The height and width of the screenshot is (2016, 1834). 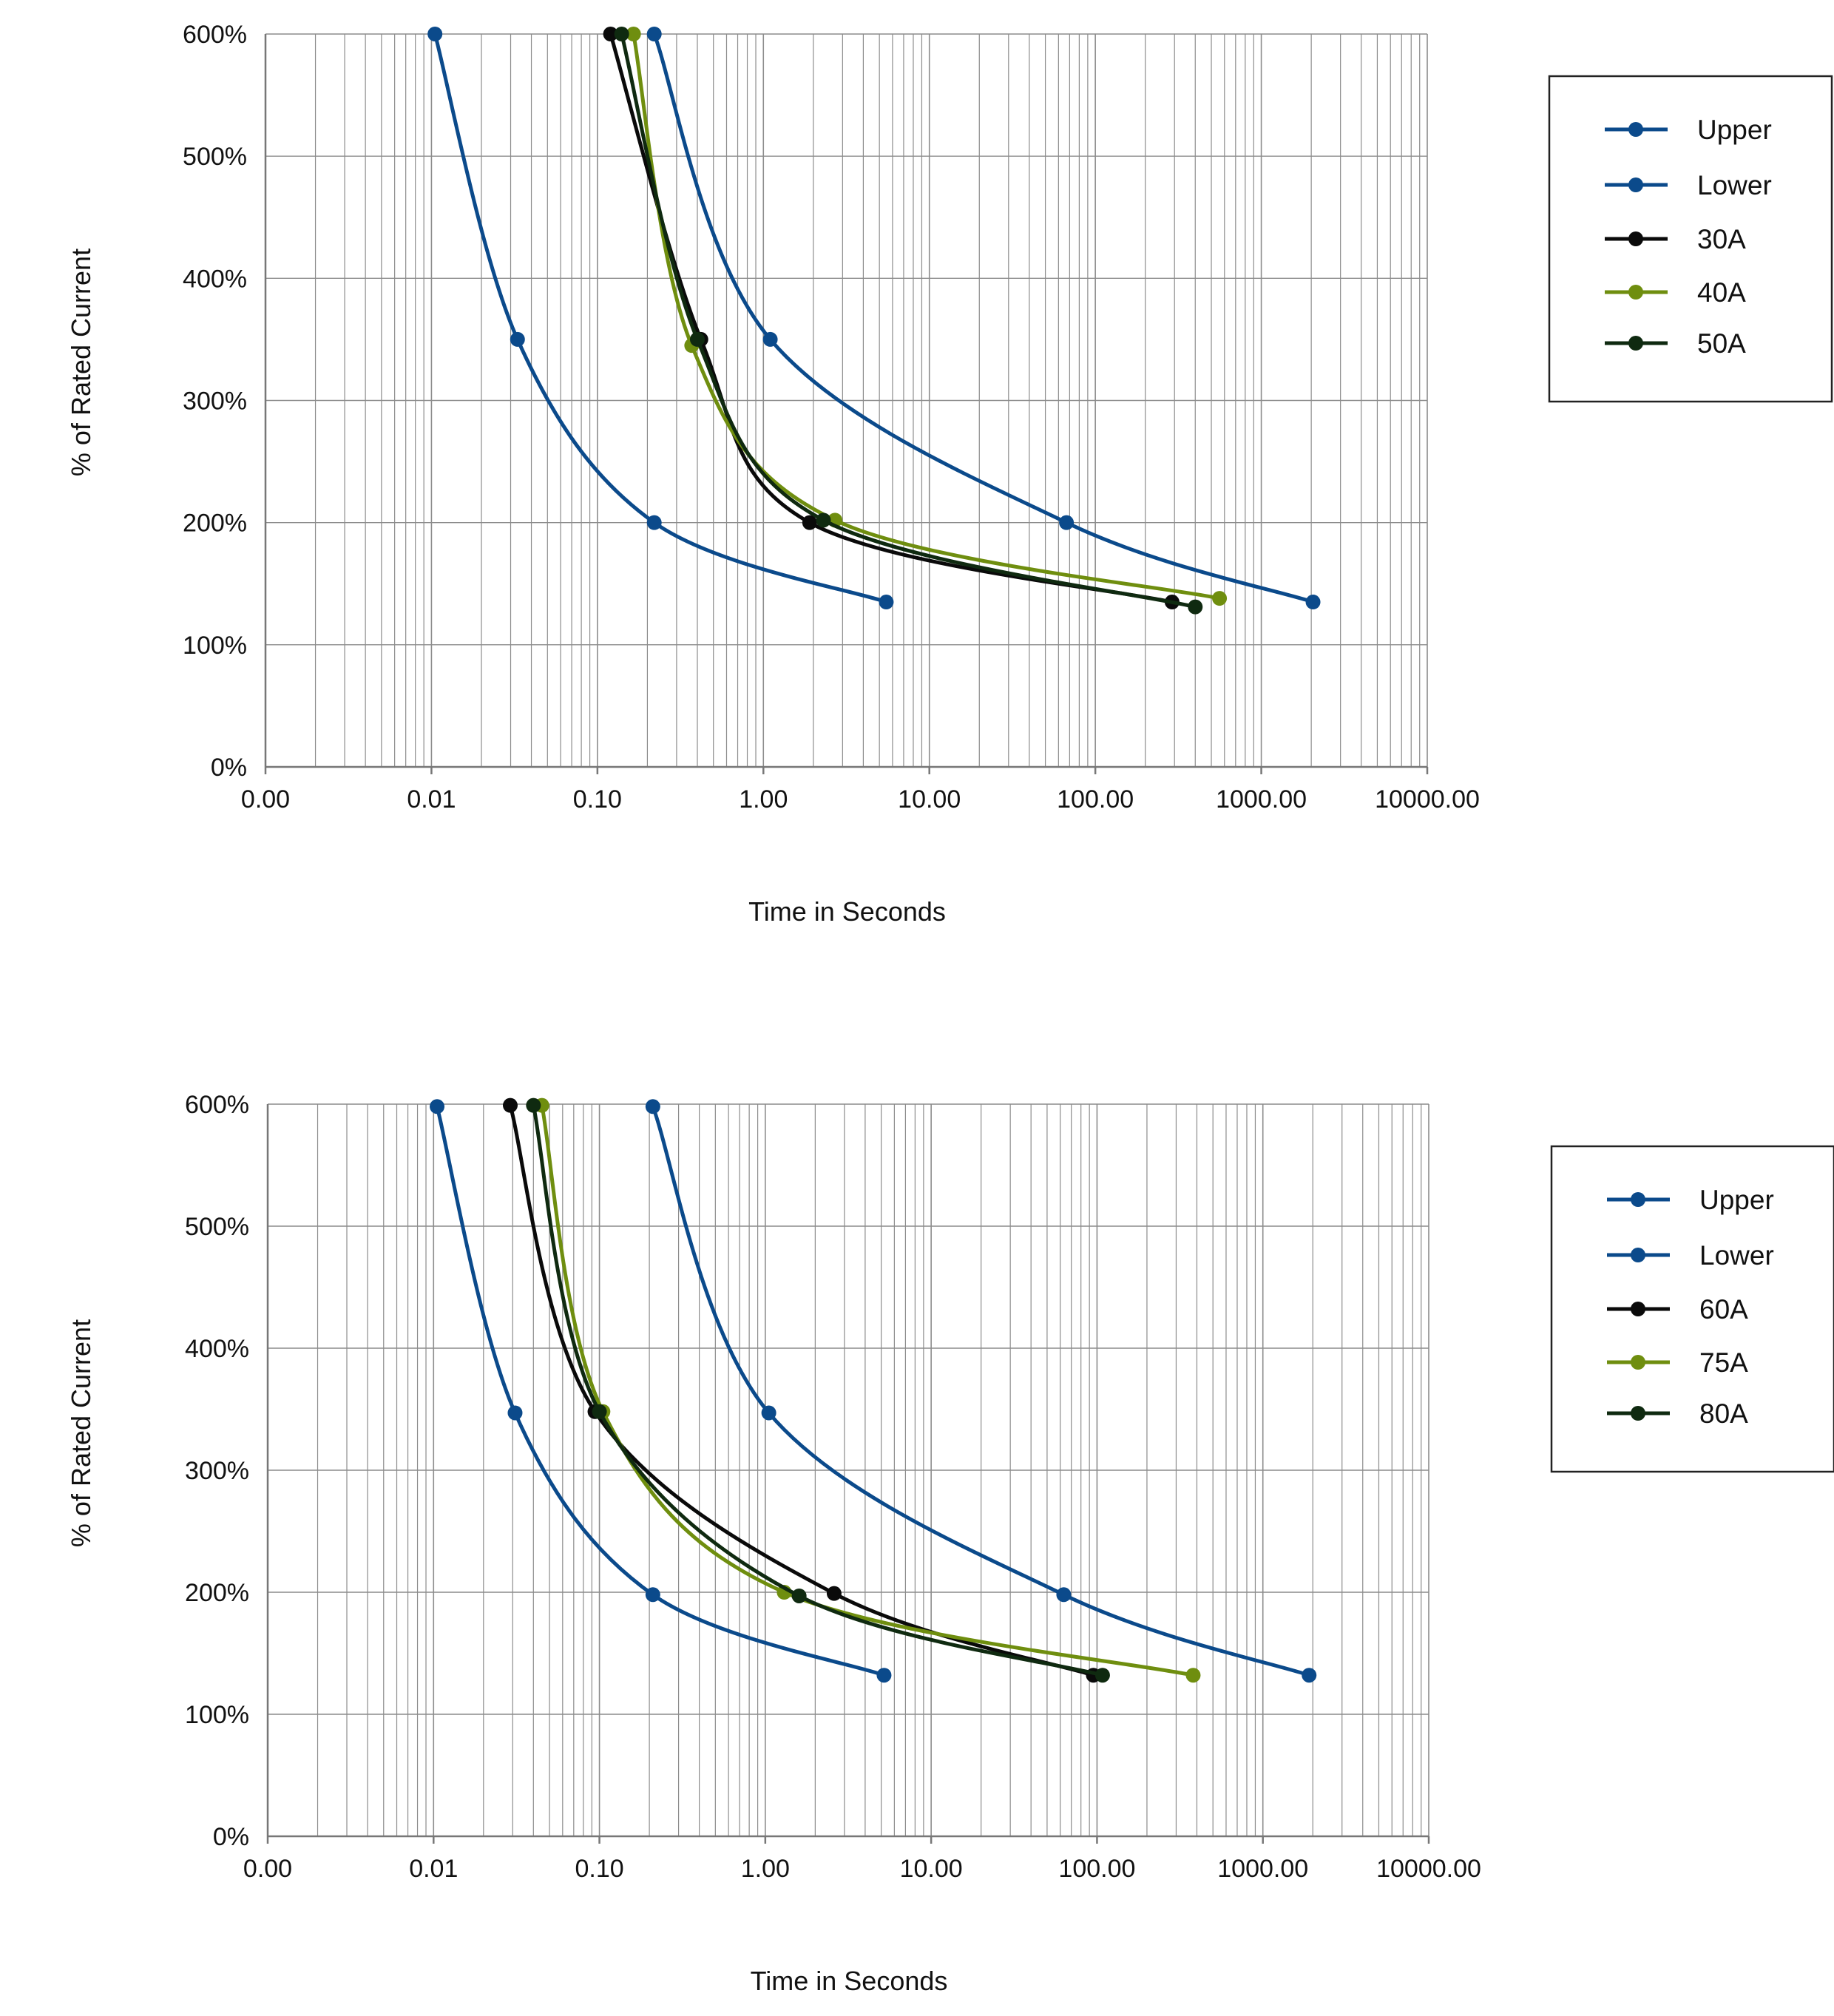 I want to click on series-line-60a, so click(x=801, y=1391).